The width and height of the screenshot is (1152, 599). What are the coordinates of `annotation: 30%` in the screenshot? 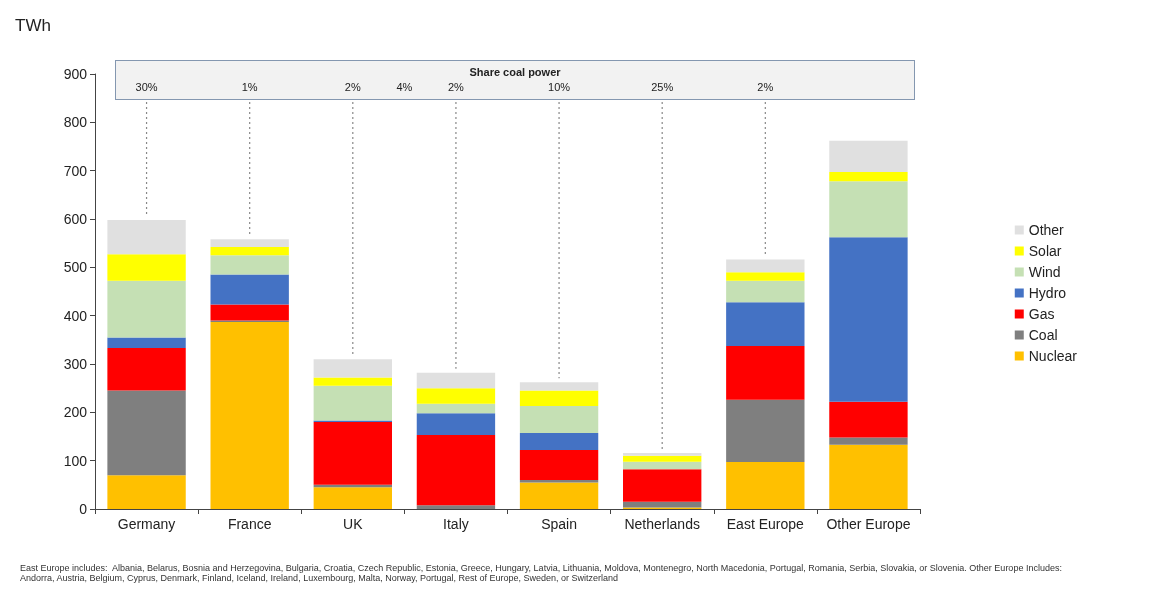 It's located at (146, 87).